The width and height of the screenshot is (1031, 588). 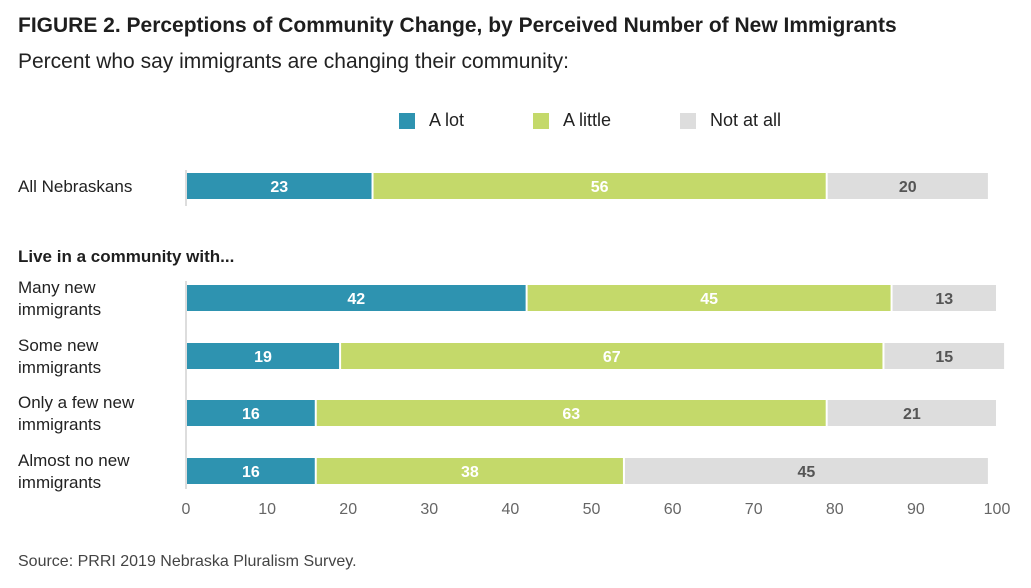 What do you see at coordinates (587, 120) in the screenshot?
I see `legend-label-a-little: A little` at bounding box center [587, 120].